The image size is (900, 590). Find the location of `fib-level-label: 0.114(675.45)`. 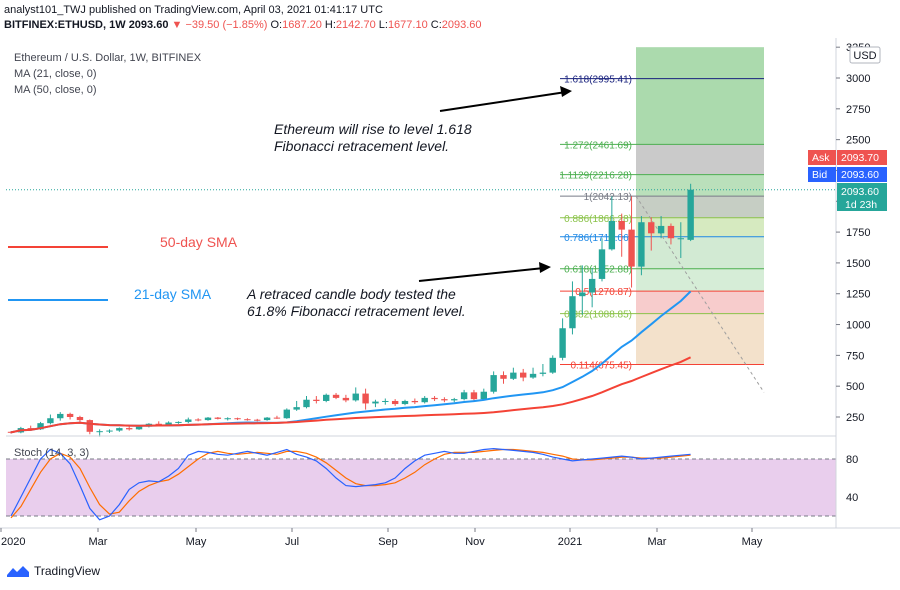

fib-level-label: 0.114(675.45) is located at coordinates (601, 366).